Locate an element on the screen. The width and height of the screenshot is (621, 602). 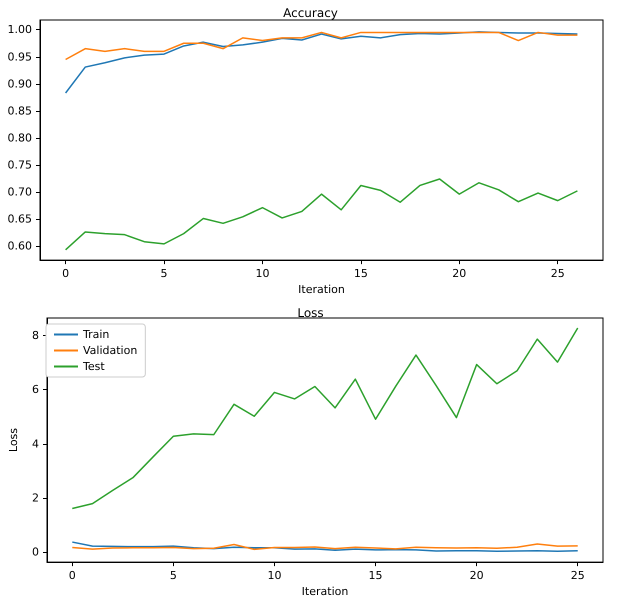
y-tick-label: 0 is located at coordinates (35, 552).